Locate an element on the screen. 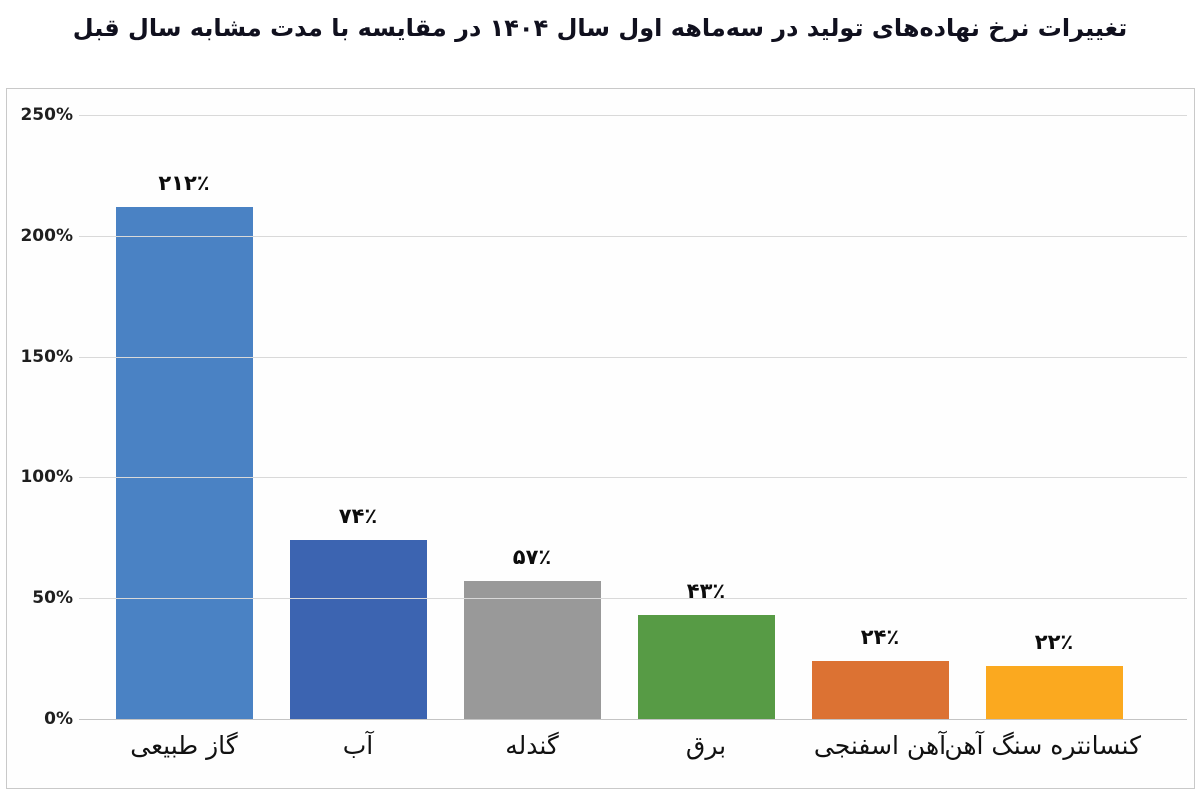 This screenshot has width=1200, height=800. ytick-label-150: 150% is located at coordinates (46, 356).